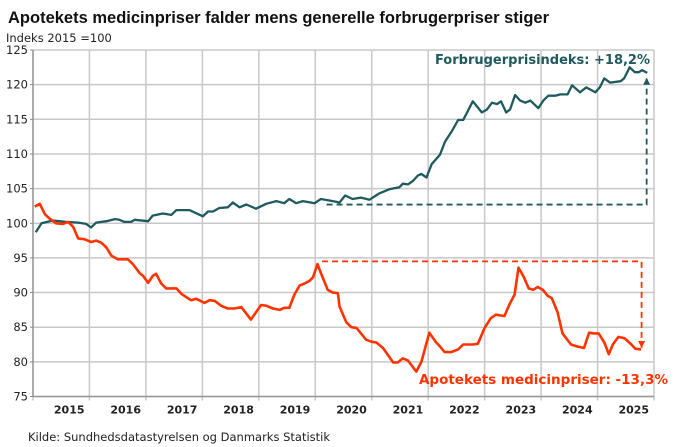  What do you see at coordinates (20, 258) in the screenshot?
I see `y-tick-label: 95` at bounding box center [20, 258].